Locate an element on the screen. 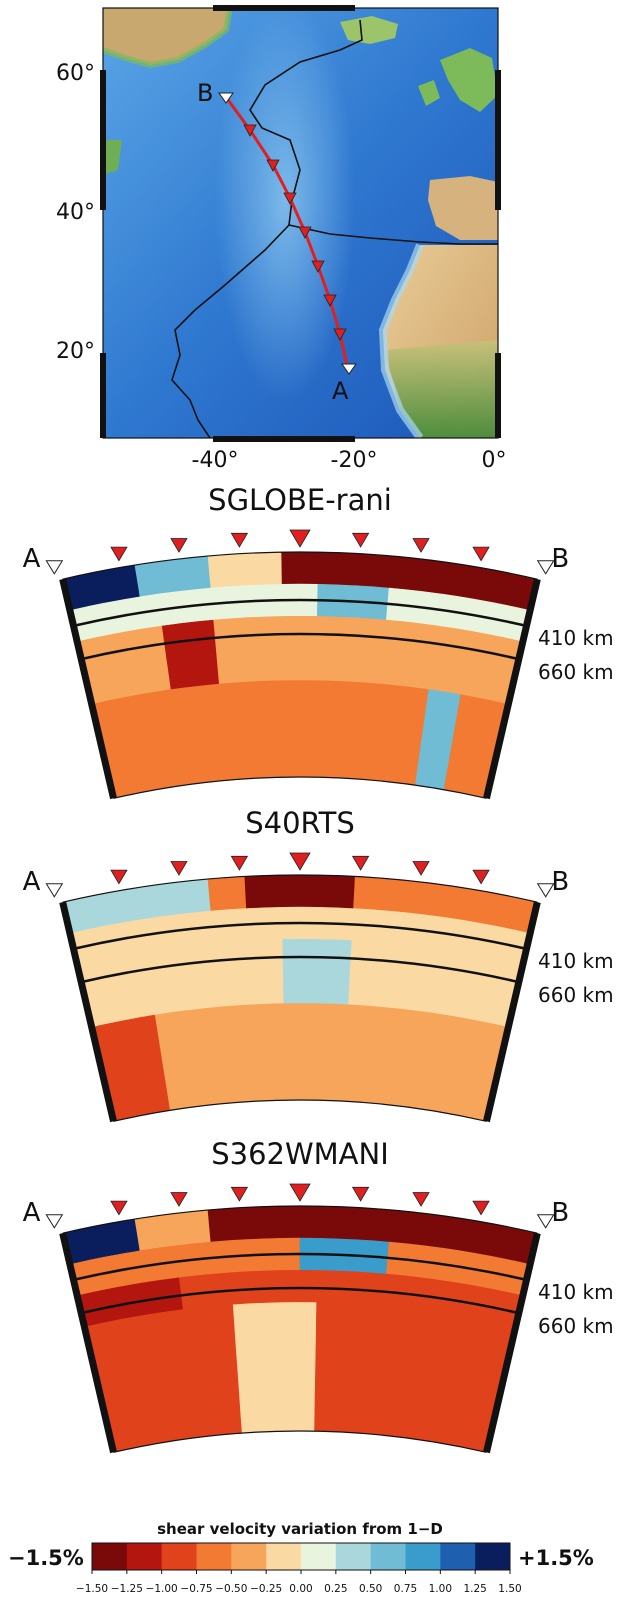 This screenshot has width=644, height=1597. colorbar-tick-label: −1.25 is located at coordinates (127, 1589).